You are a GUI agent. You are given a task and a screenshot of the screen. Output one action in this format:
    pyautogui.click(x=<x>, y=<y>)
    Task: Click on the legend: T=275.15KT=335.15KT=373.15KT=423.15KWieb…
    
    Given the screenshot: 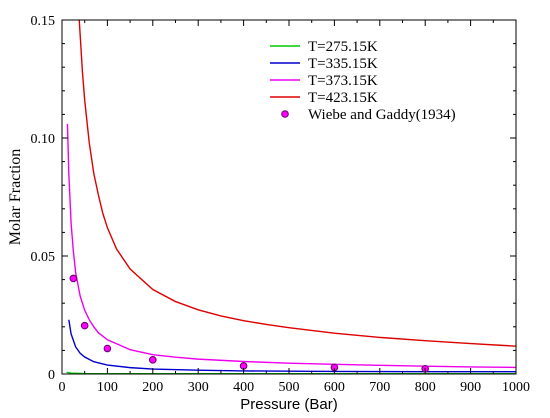 What is the action you would take?
    pyautogui.click(x=363, y=81)
    